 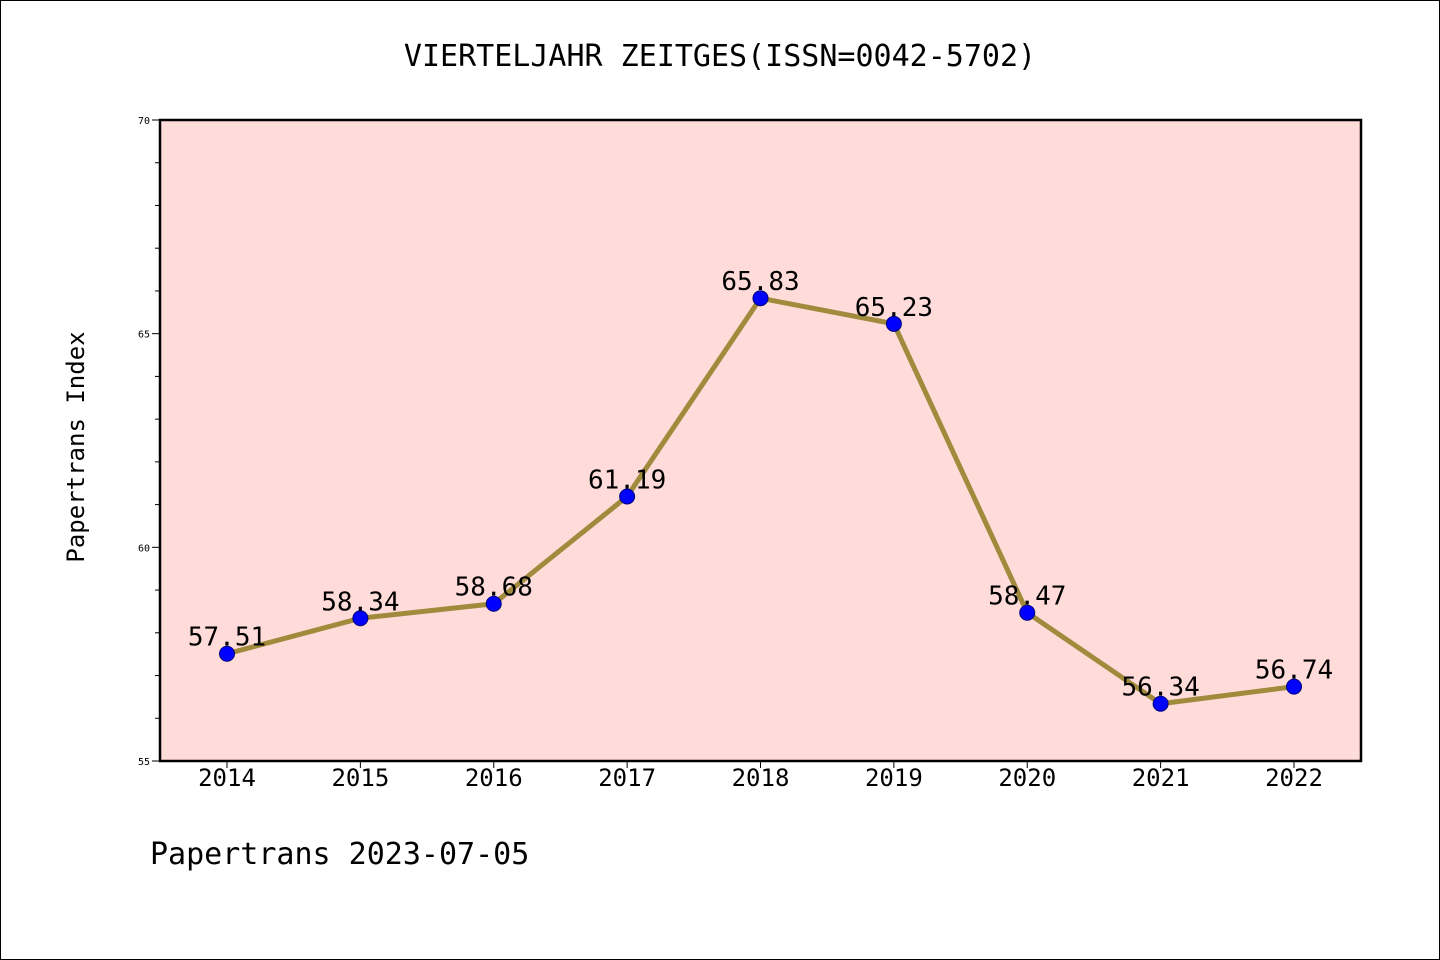 I want to click on data-label: 61.19, so click(x=627, y=480).